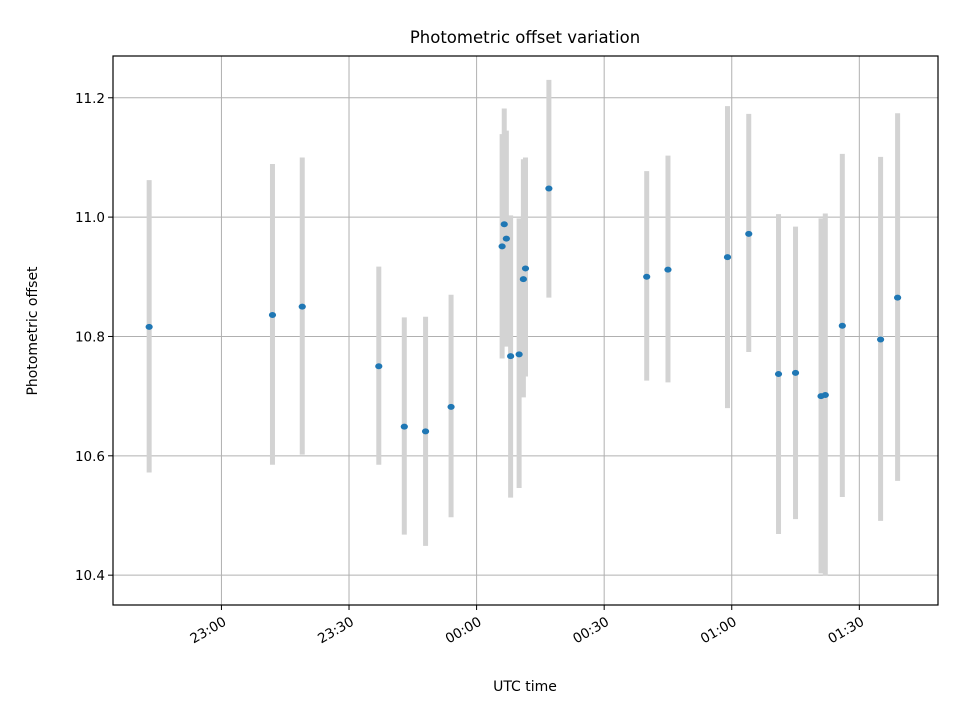 Image resolution: width=960 pixels, height=720 pixels. Describe the element at coordinates (90, 218) in the screenshot. I see `y-tick-label: 11.0` at that location.